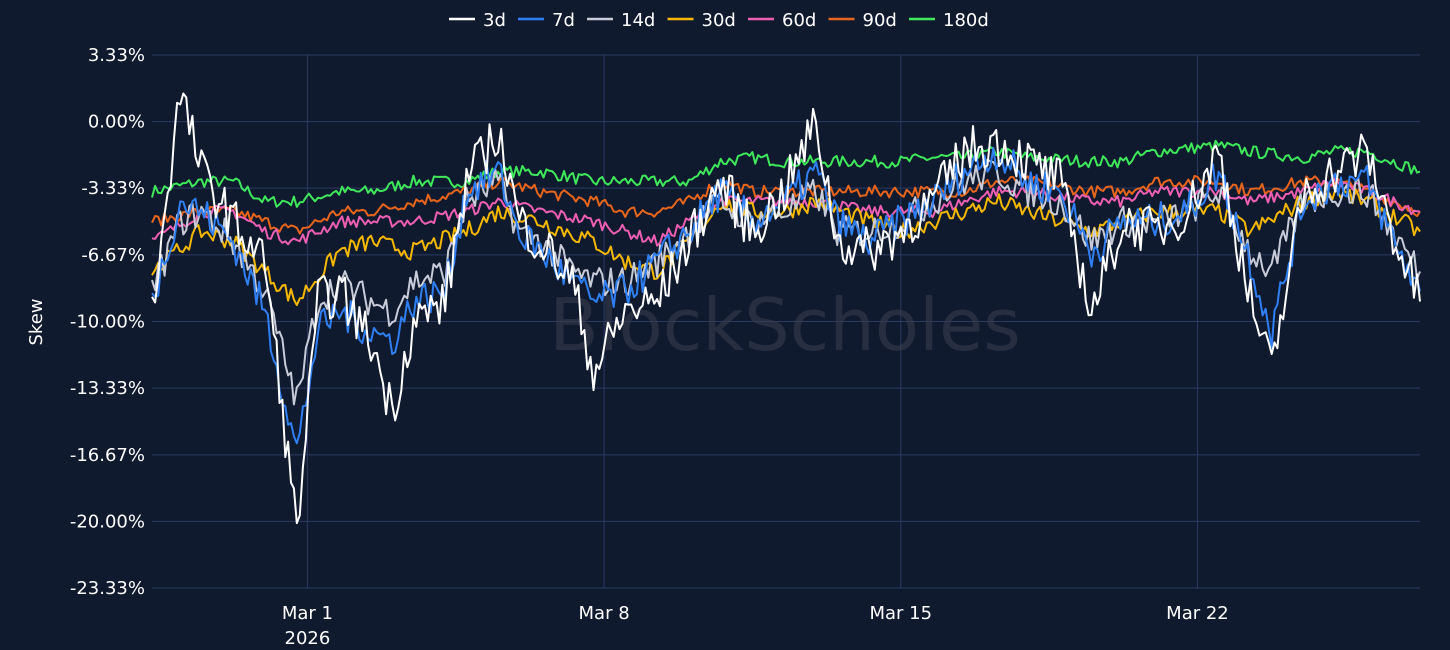 Image resolution: width=1450 pixels, height=650 pixels. What do you see at coordinates (966, 20) in the screenshot?
I see `legend-label: 180d` at bounding box center [966, 20].